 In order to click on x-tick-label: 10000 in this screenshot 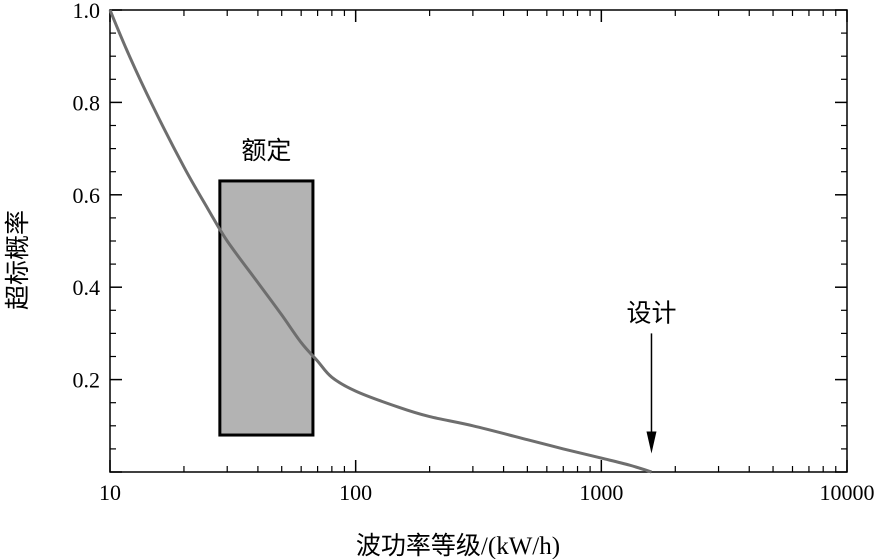, I will do `click(847, 492)`.